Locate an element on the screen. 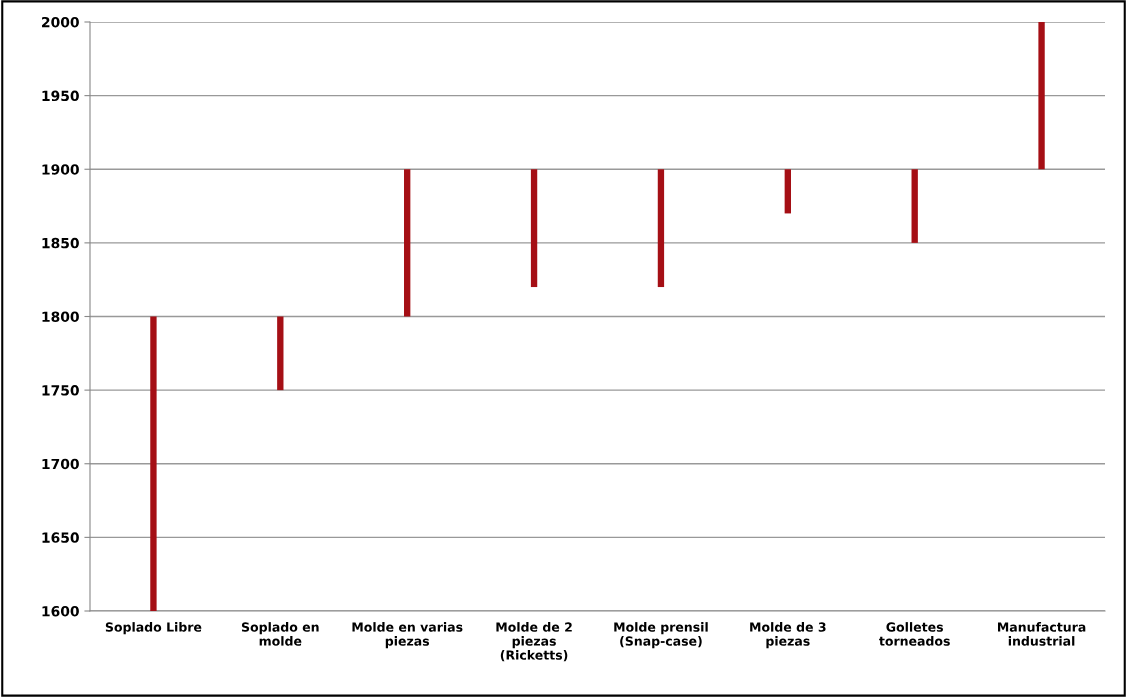 This screenshot has width=1127, height=697. x-tick-label: Manufactura industrial is located at coordinates (1042, 634).